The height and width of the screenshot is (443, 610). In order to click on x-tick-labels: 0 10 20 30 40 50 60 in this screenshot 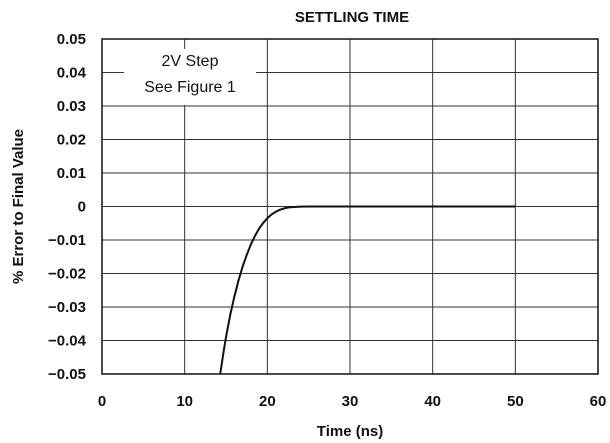, I will do `click(352, 401)`.